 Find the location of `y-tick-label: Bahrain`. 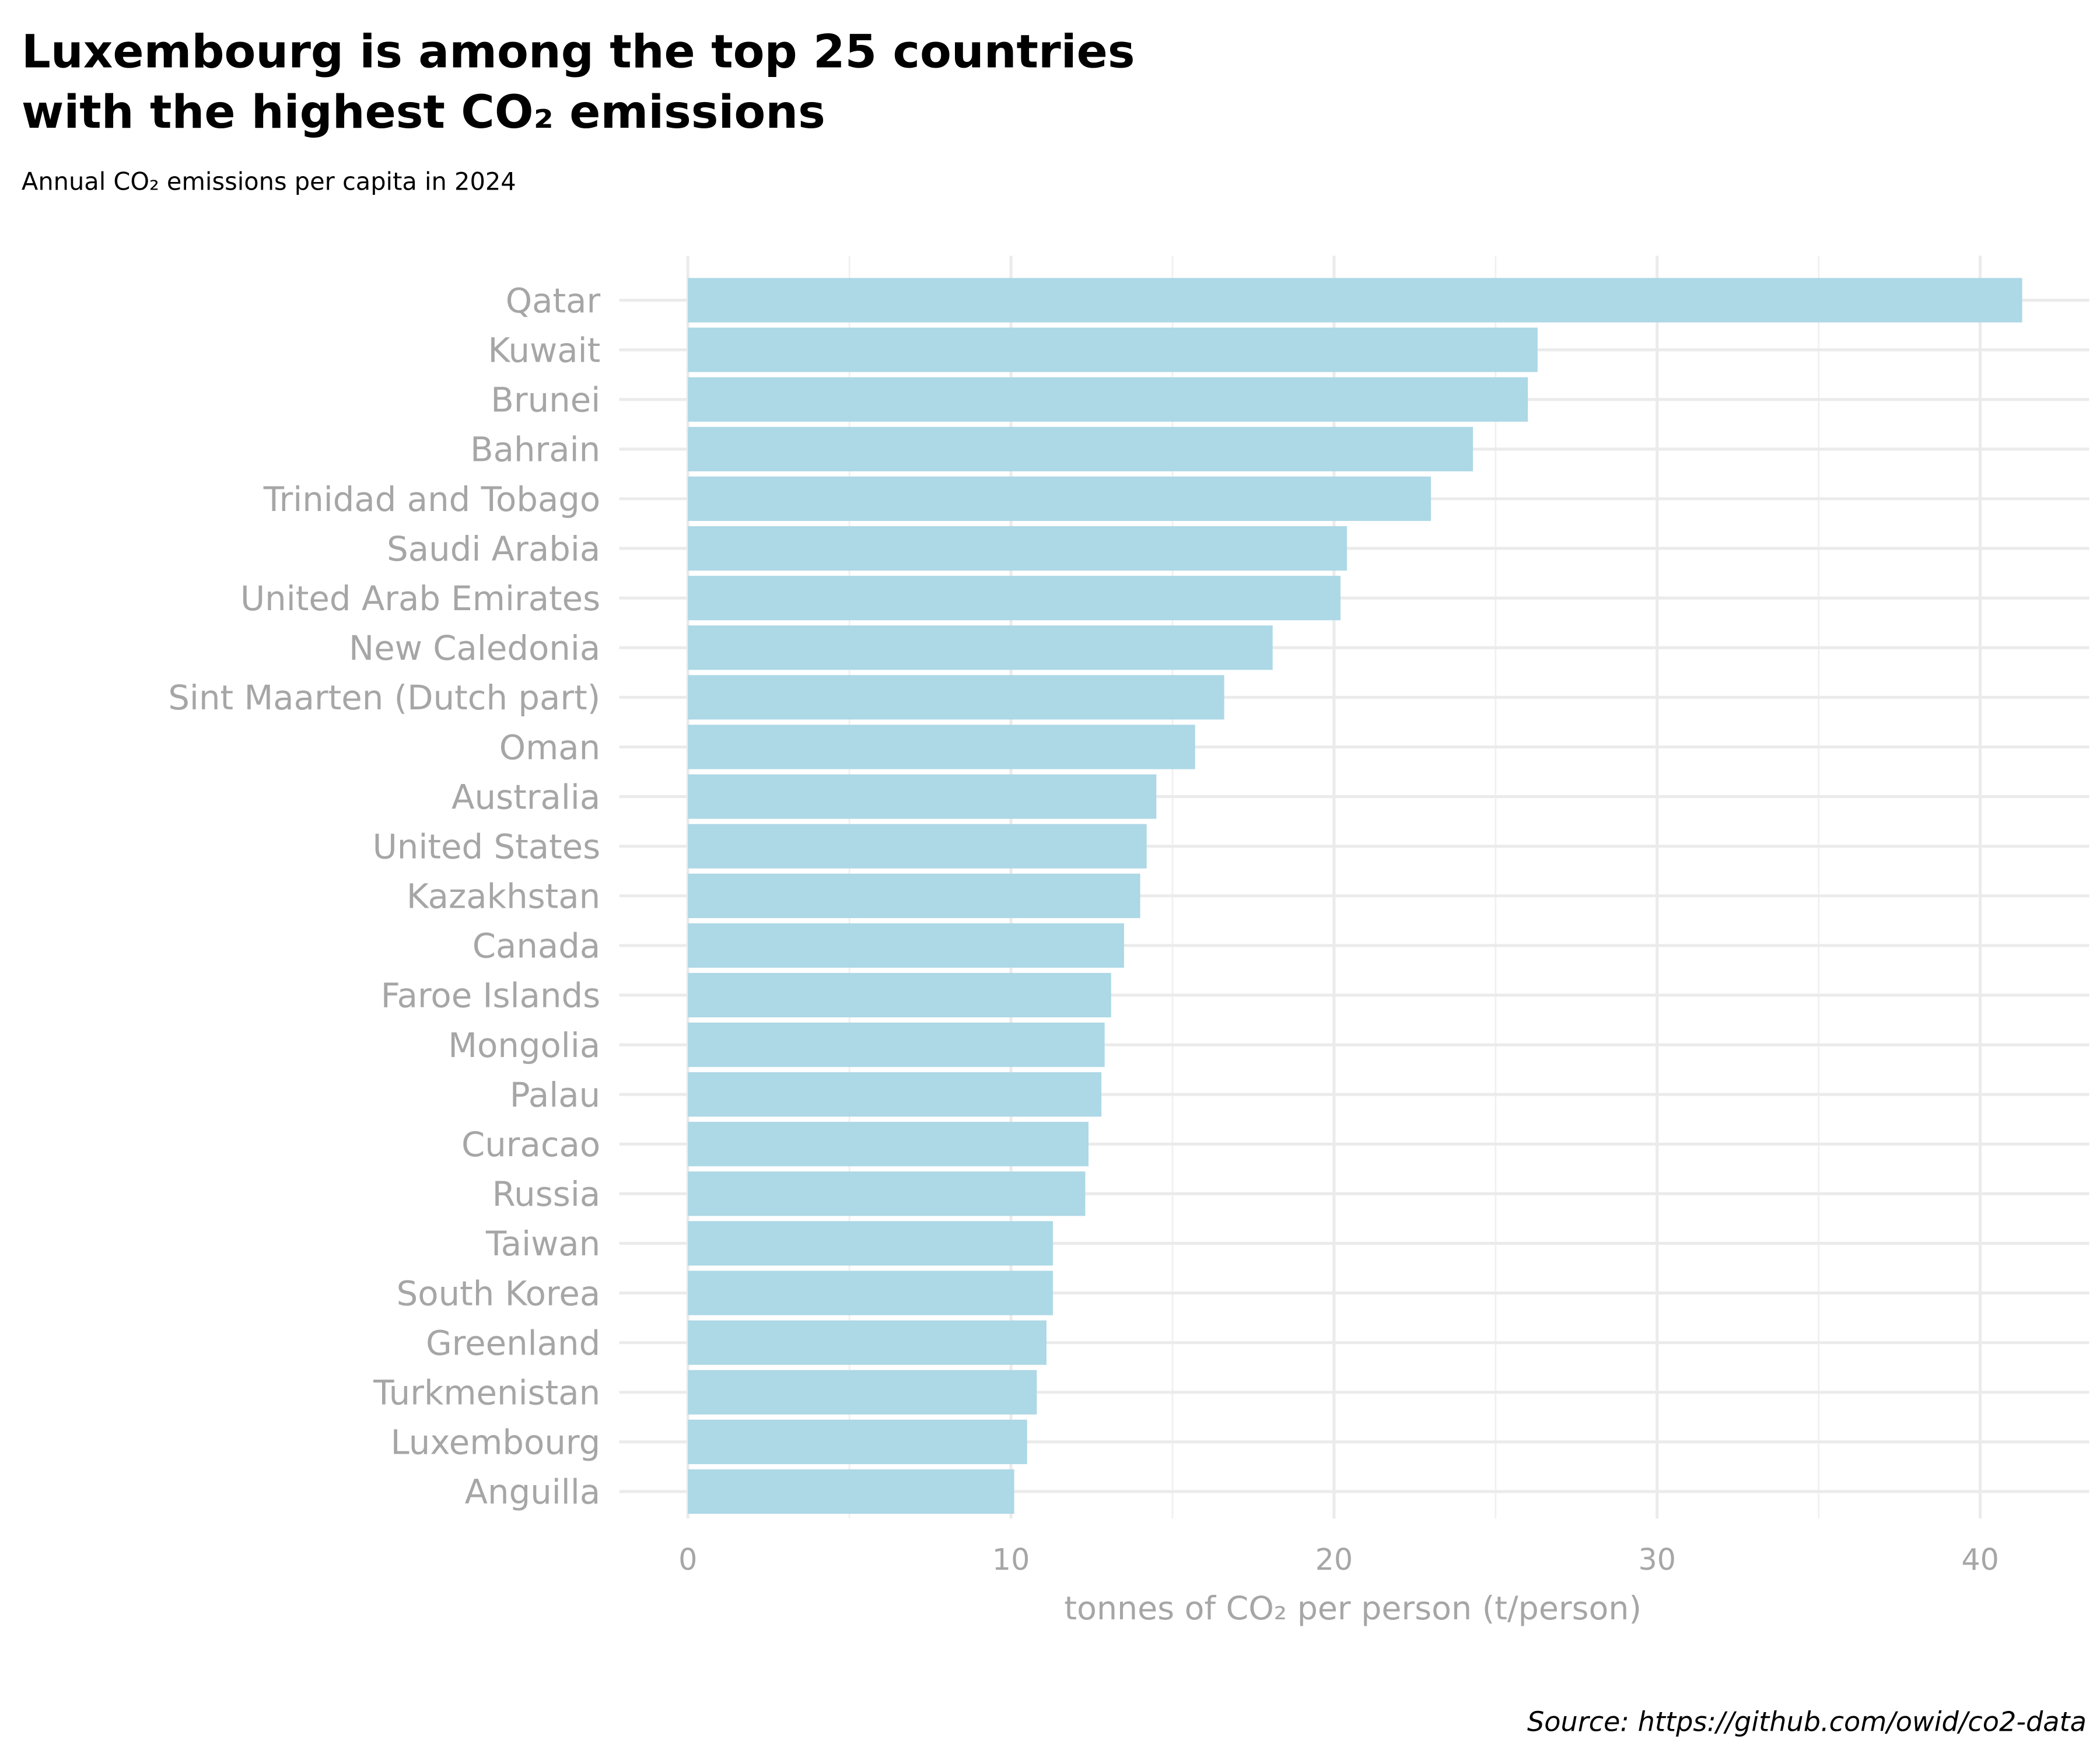

y-tick-label: Bahrain is located at coordinates (535, 450).